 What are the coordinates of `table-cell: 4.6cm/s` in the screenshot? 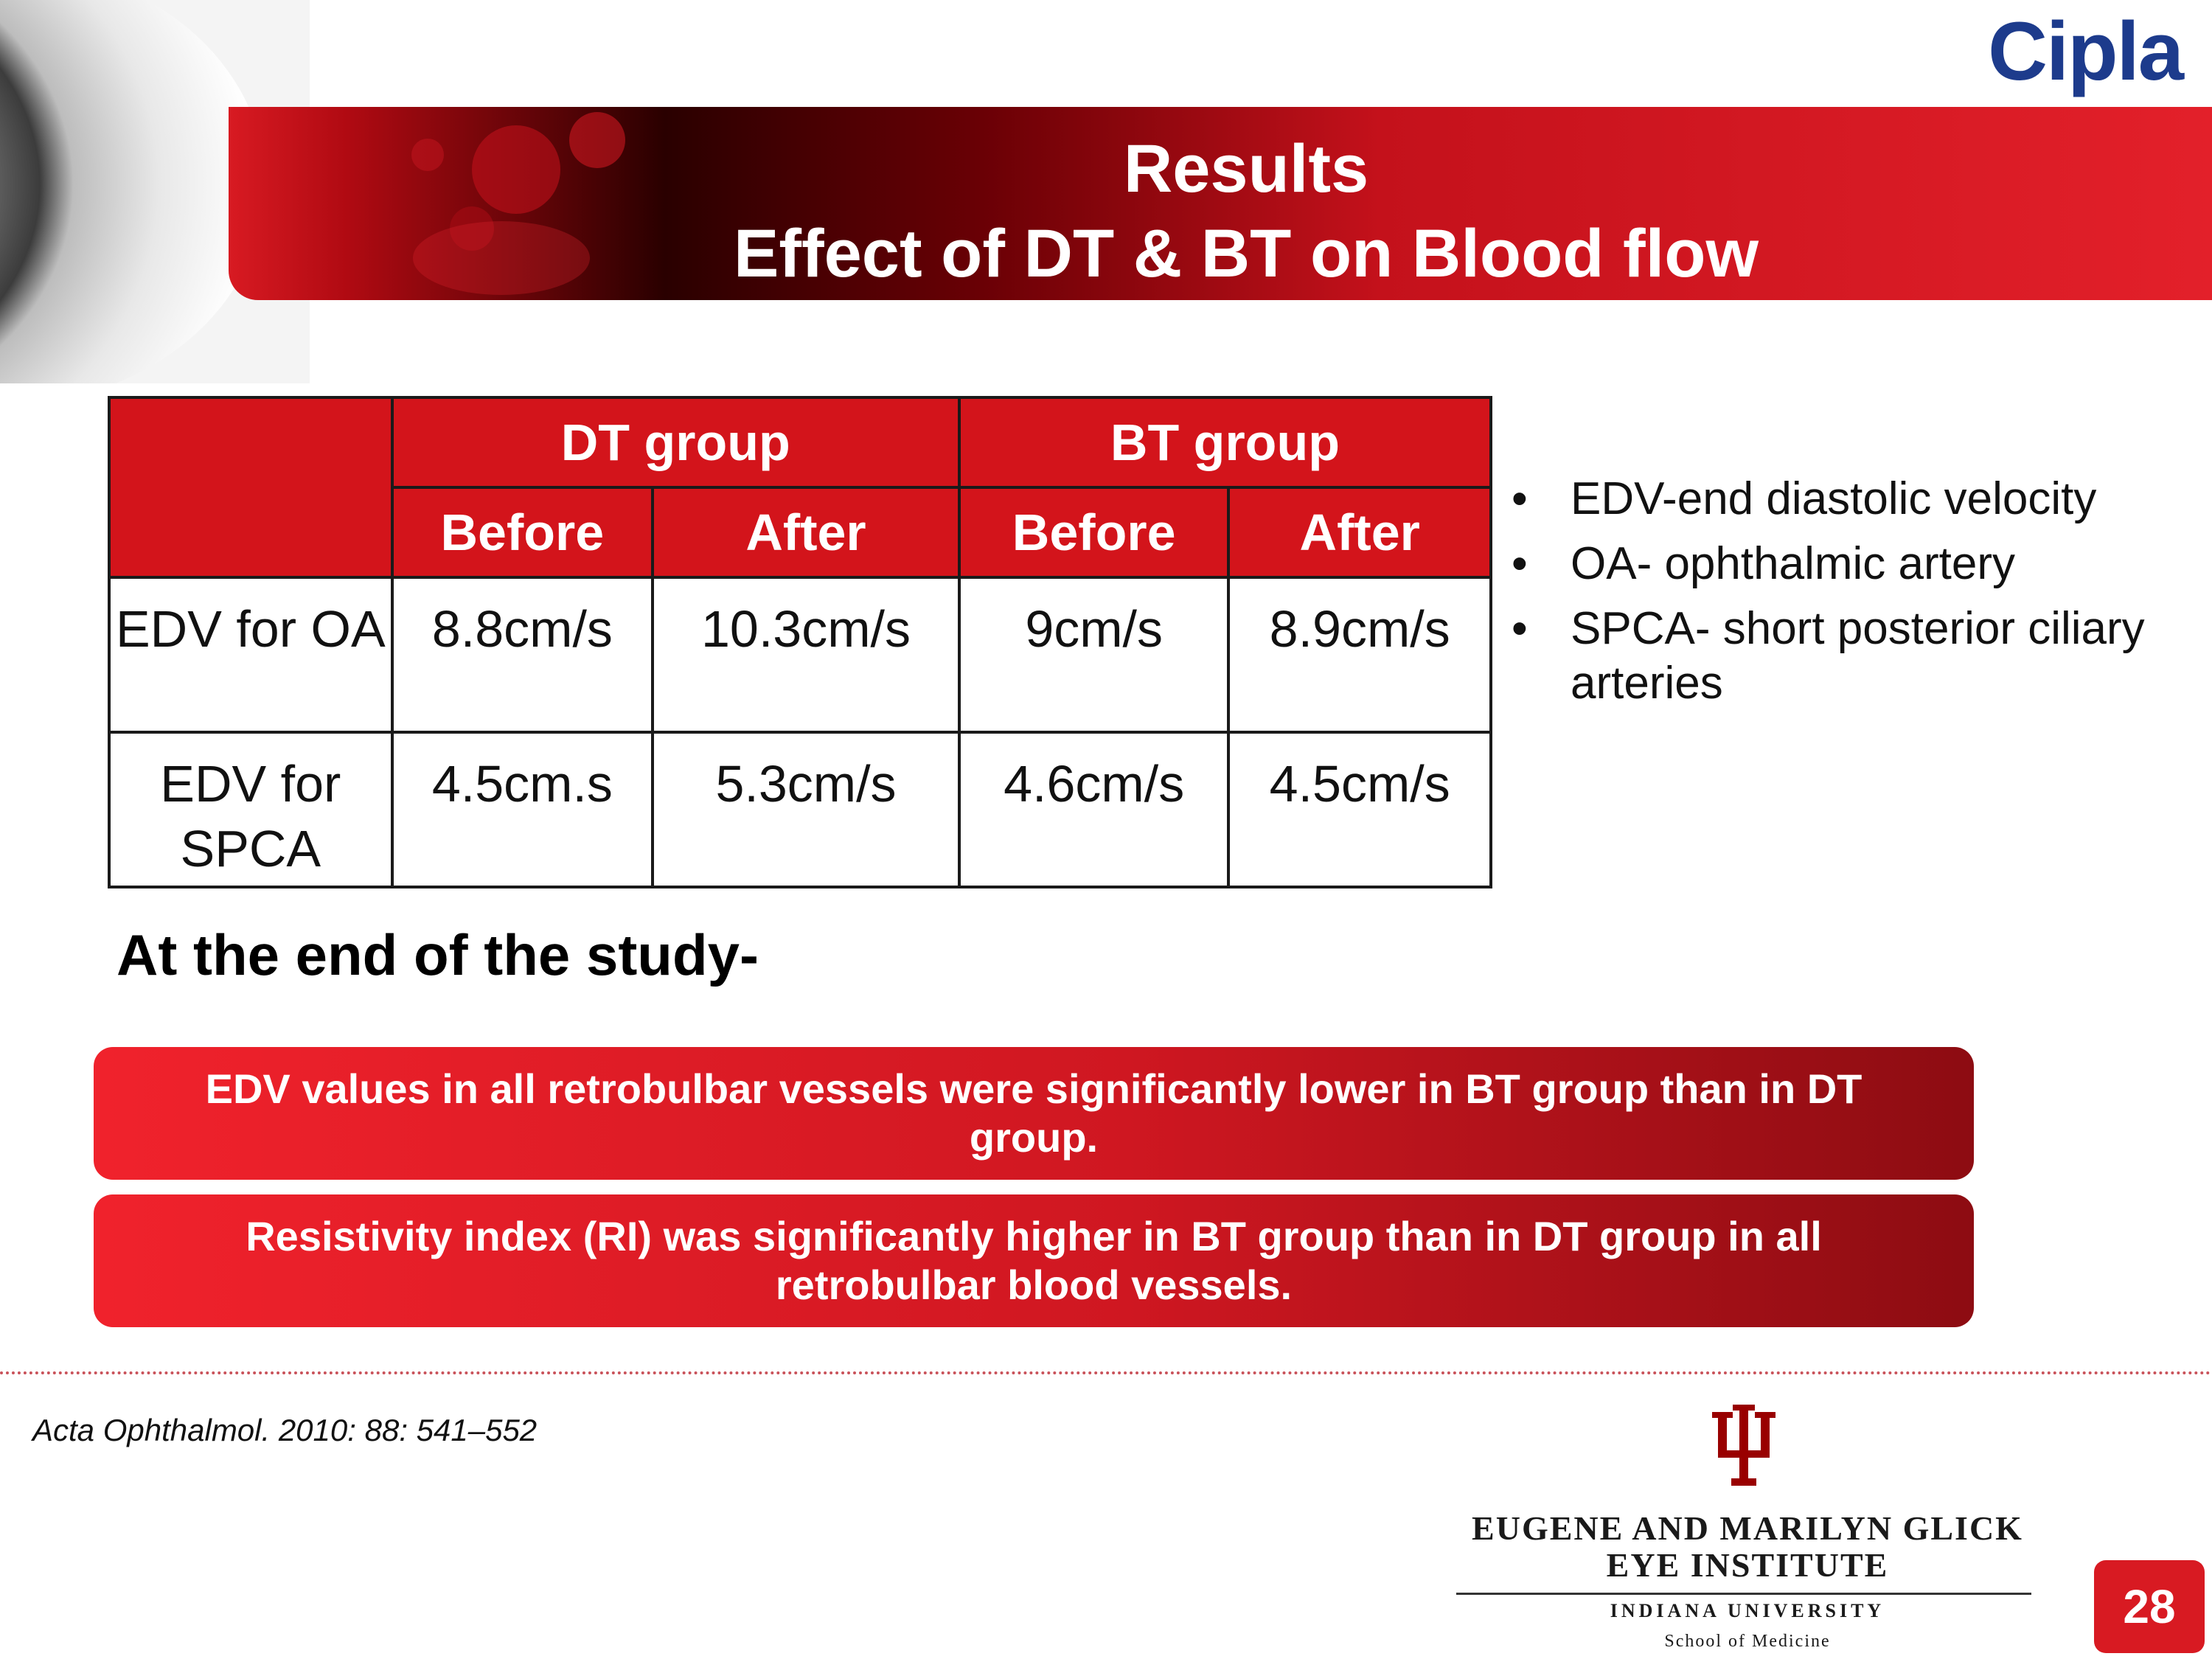 It's located at (1094, 784).